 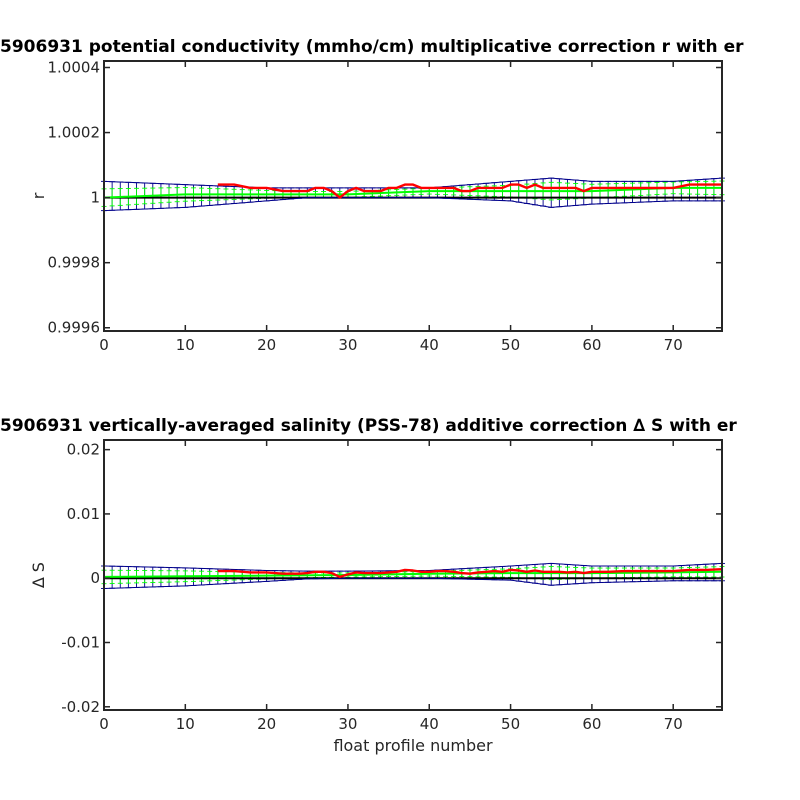 What do you see at coordinates (38, 195) in the screenshot?
I see `top-y-axis-label: r` at bounding box center [38, 195].